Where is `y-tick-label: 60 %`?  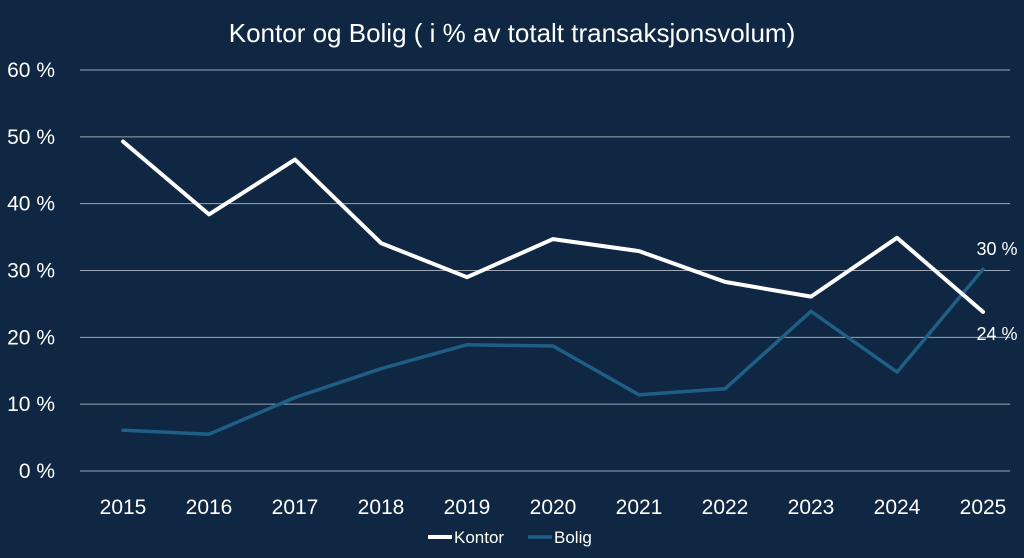 y-tick-label: 60 % is located at coordinates (31, 70).